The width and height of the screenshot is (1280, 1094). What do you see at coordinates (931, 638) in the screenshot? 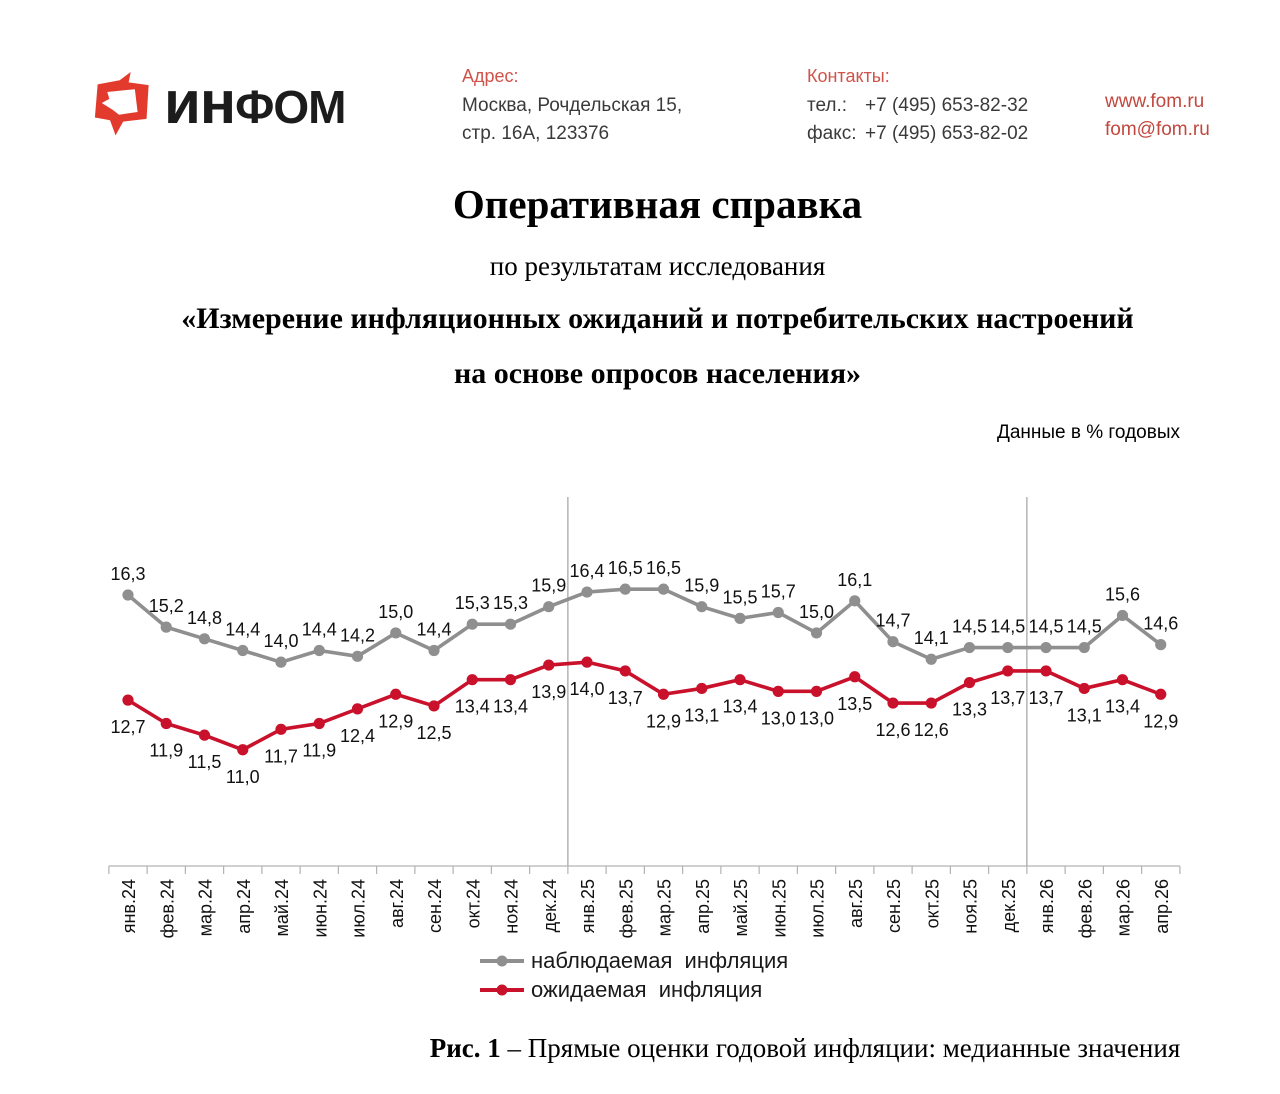
I see `data-point-label: 14,1` at bounding box center [931, 638].